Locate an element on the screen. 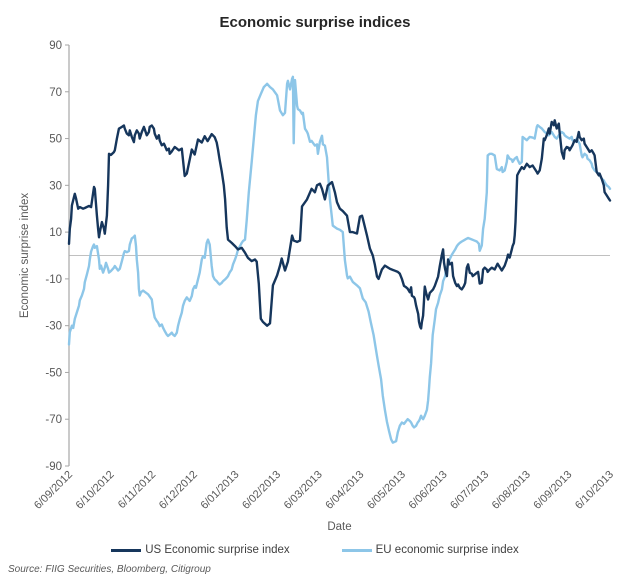  x-tick-label: 6/06/2013 is located at coordinates (428, 490).